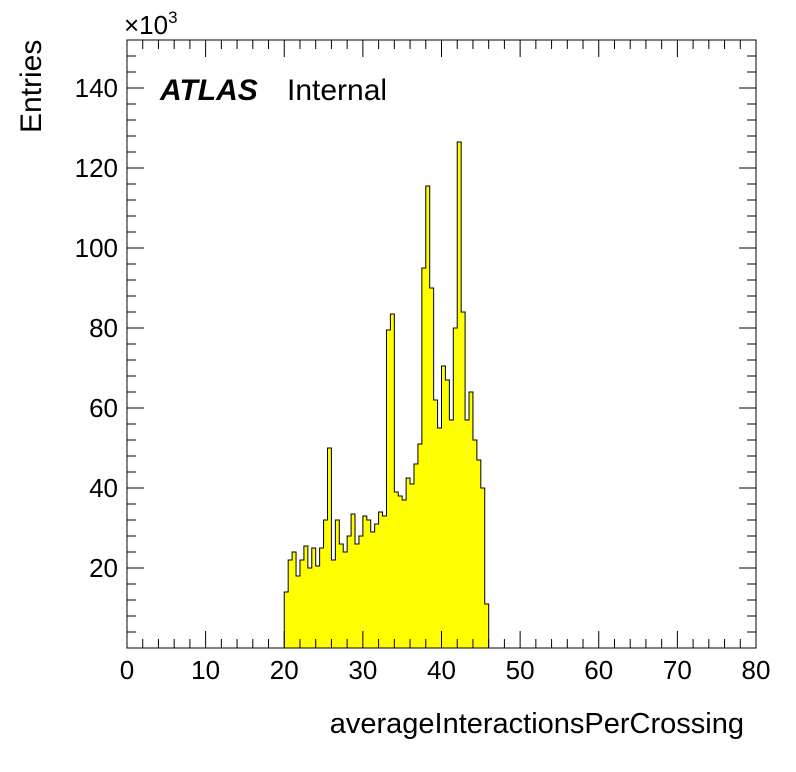  What do you see at coordinates (284, 670) in the screenshot?
I see `x-tick-label: 20` at bounding box center [284, 670].